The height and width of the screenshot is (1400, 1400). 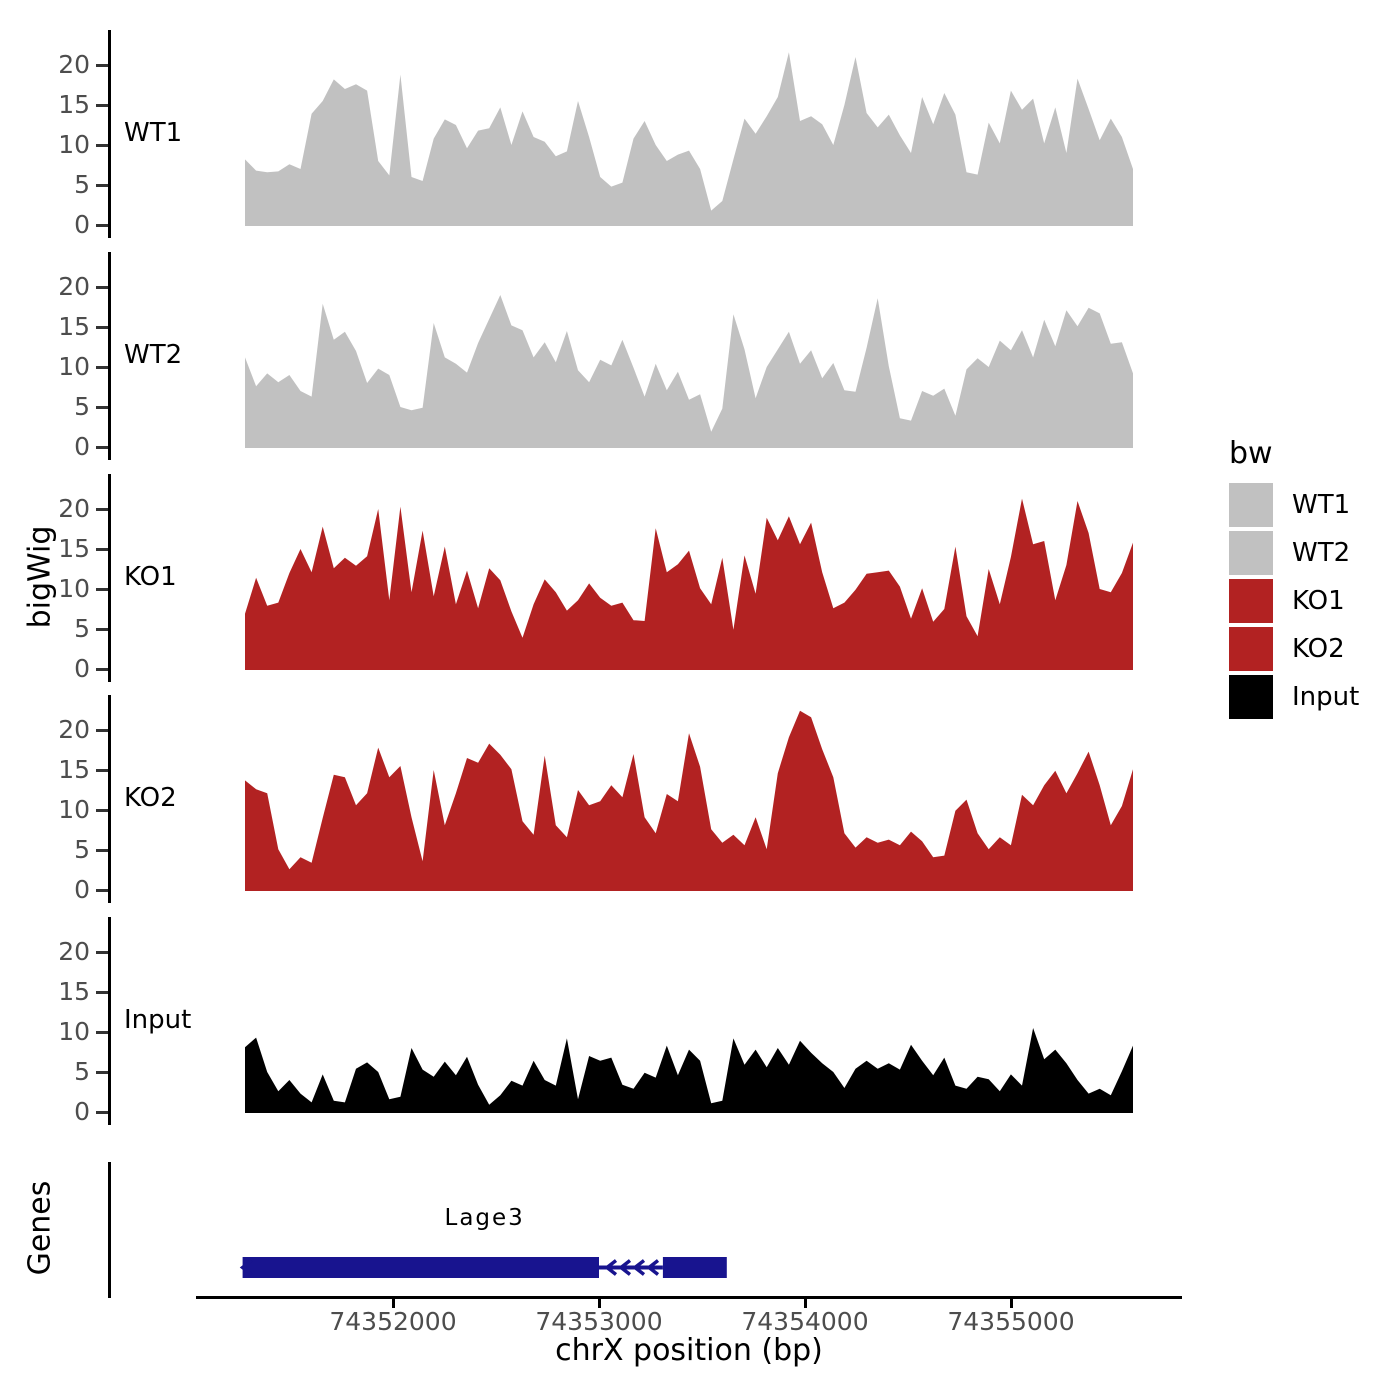 What do you see at coordinates (689, 1350) in the screenshot?
I see `x-axis-title: chrX position (bp)` at bounding box center [689, 1350].